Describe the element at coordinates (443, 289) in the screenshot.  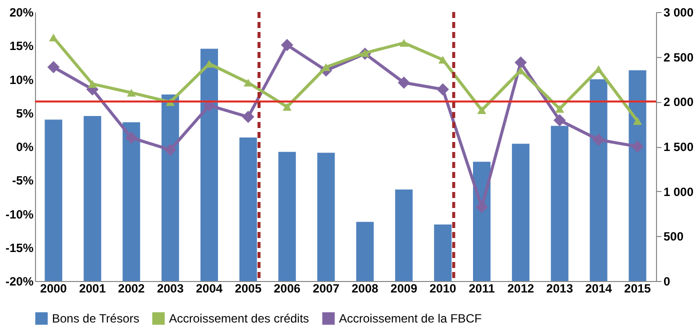
I see `x-tick-label: 2010` at that location.